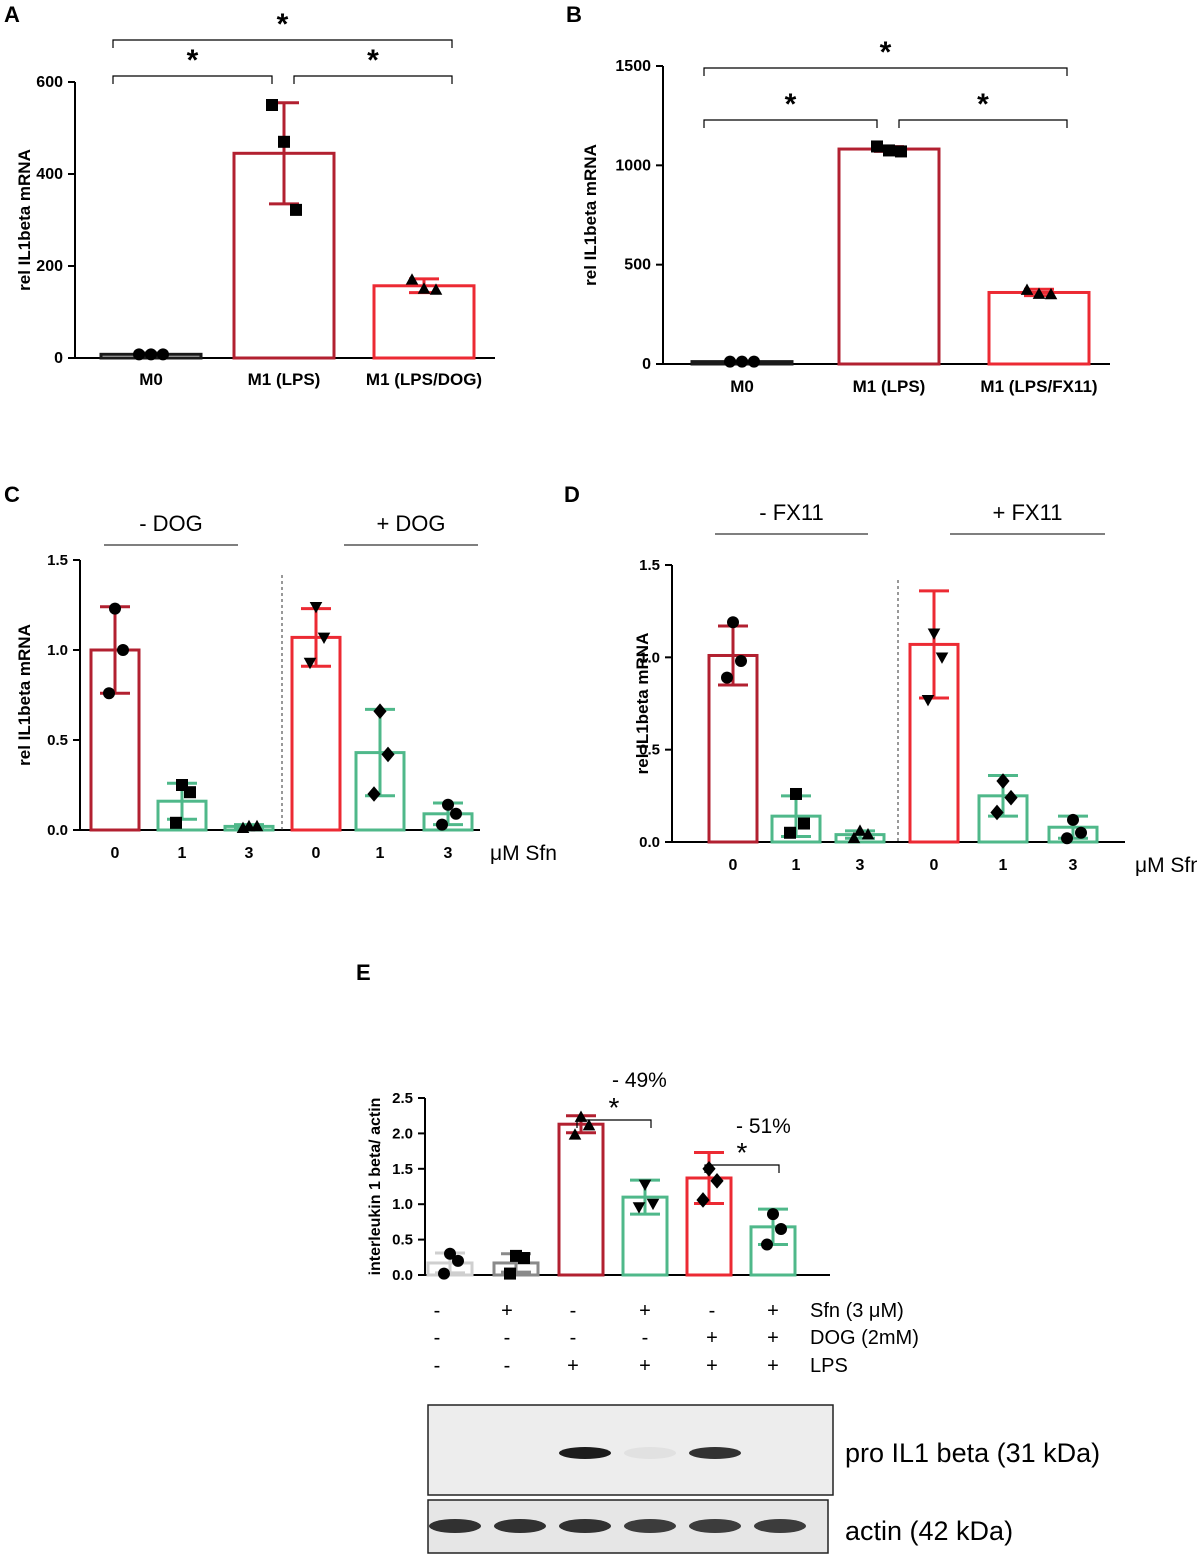  Describe the element at coordinates (633, 165) in the screenshot. I see `y-tick-label: 1000` at that location.